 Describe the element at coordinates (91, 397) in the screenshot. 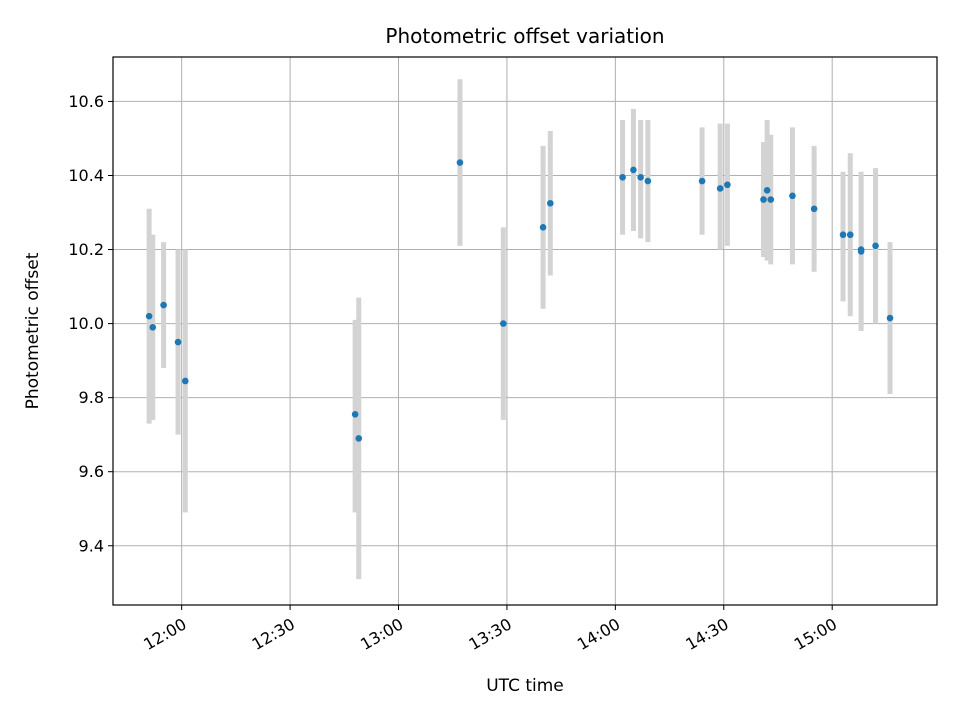

I see `y-tick-label: 9.8` at that location.